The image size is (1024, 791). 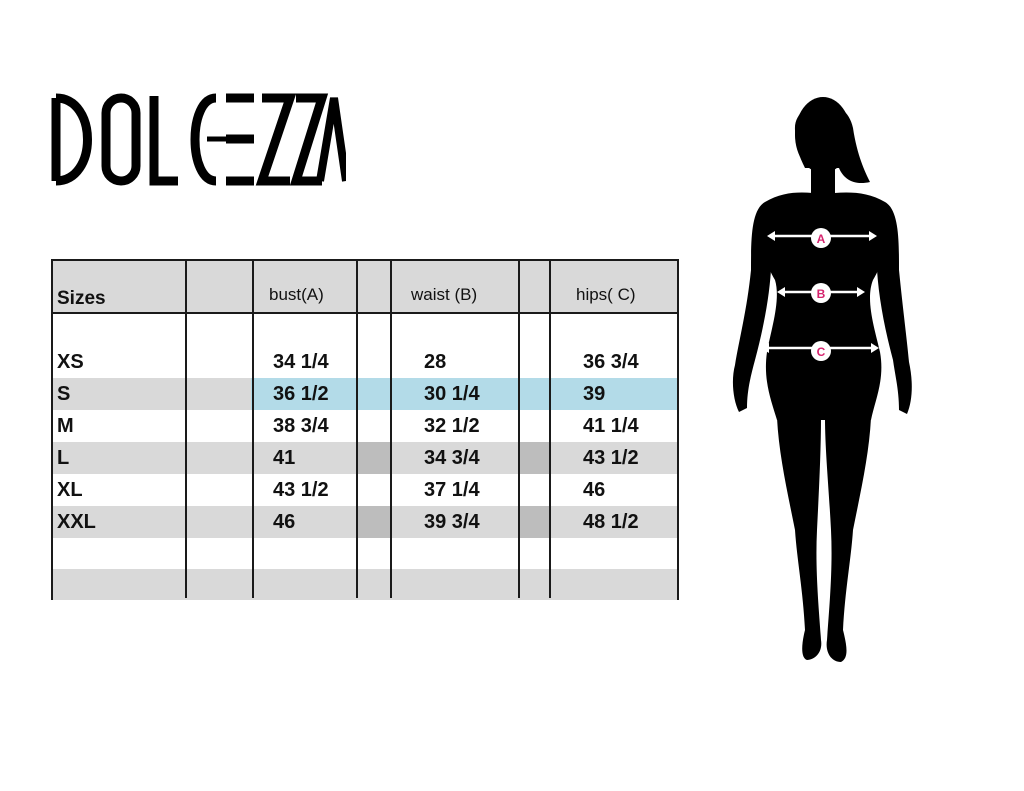 I want to click on bust-cell: 34 1/4, so click(x=301, y=362).